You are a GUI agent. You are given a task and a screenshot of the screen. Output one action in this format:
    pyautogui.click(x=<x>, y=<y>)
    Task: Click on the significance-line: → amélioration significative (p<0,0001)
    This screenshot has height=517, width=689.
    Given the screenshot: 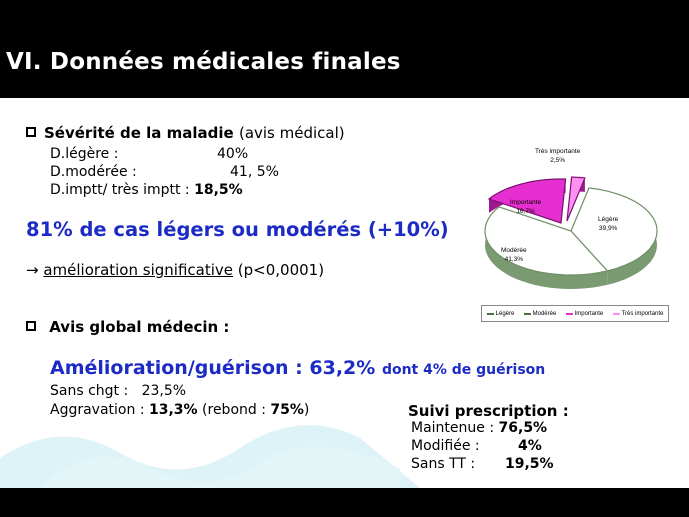 What is the action you would take?
    pyautogui.click(x=175, y=270)
    